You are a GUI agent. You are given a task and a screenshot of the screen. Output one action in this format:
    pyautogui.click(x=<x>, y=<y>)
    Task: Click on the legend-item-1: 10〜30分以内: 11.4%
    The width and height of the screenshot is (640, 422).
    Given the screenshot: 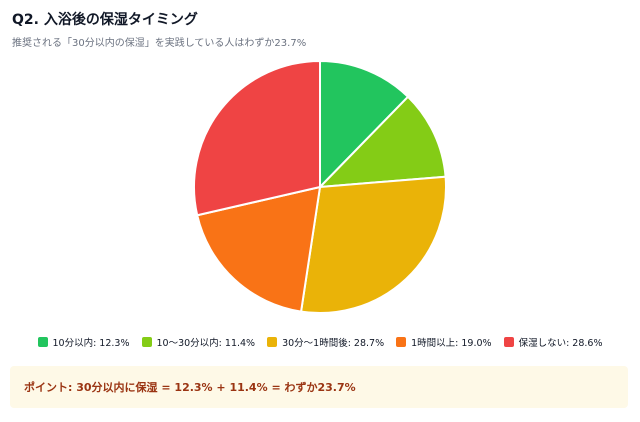 What is the action you would take?
    pyautogui.click(x=198, y=342)
    